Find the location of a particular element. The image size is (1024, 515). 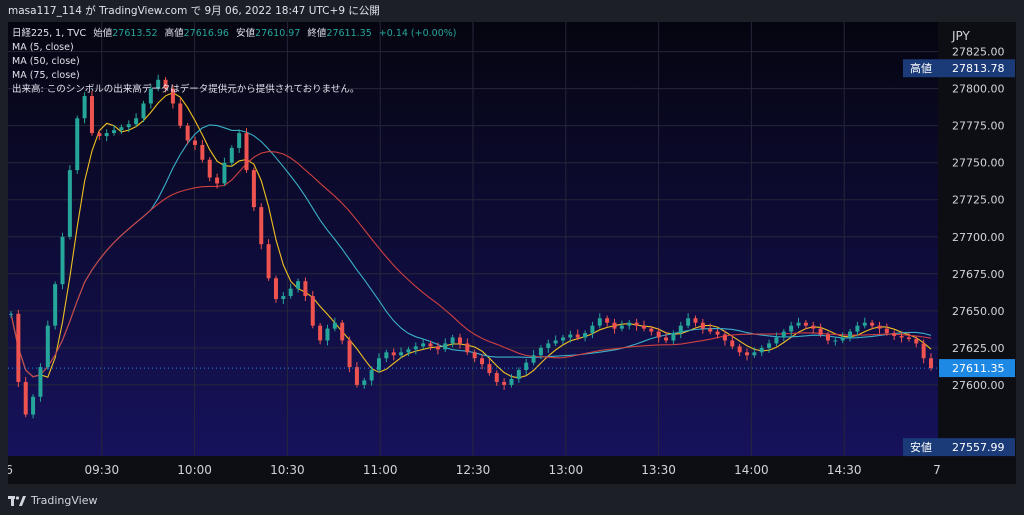

x-tick-label: 7 is located at coordinates (937, 470).